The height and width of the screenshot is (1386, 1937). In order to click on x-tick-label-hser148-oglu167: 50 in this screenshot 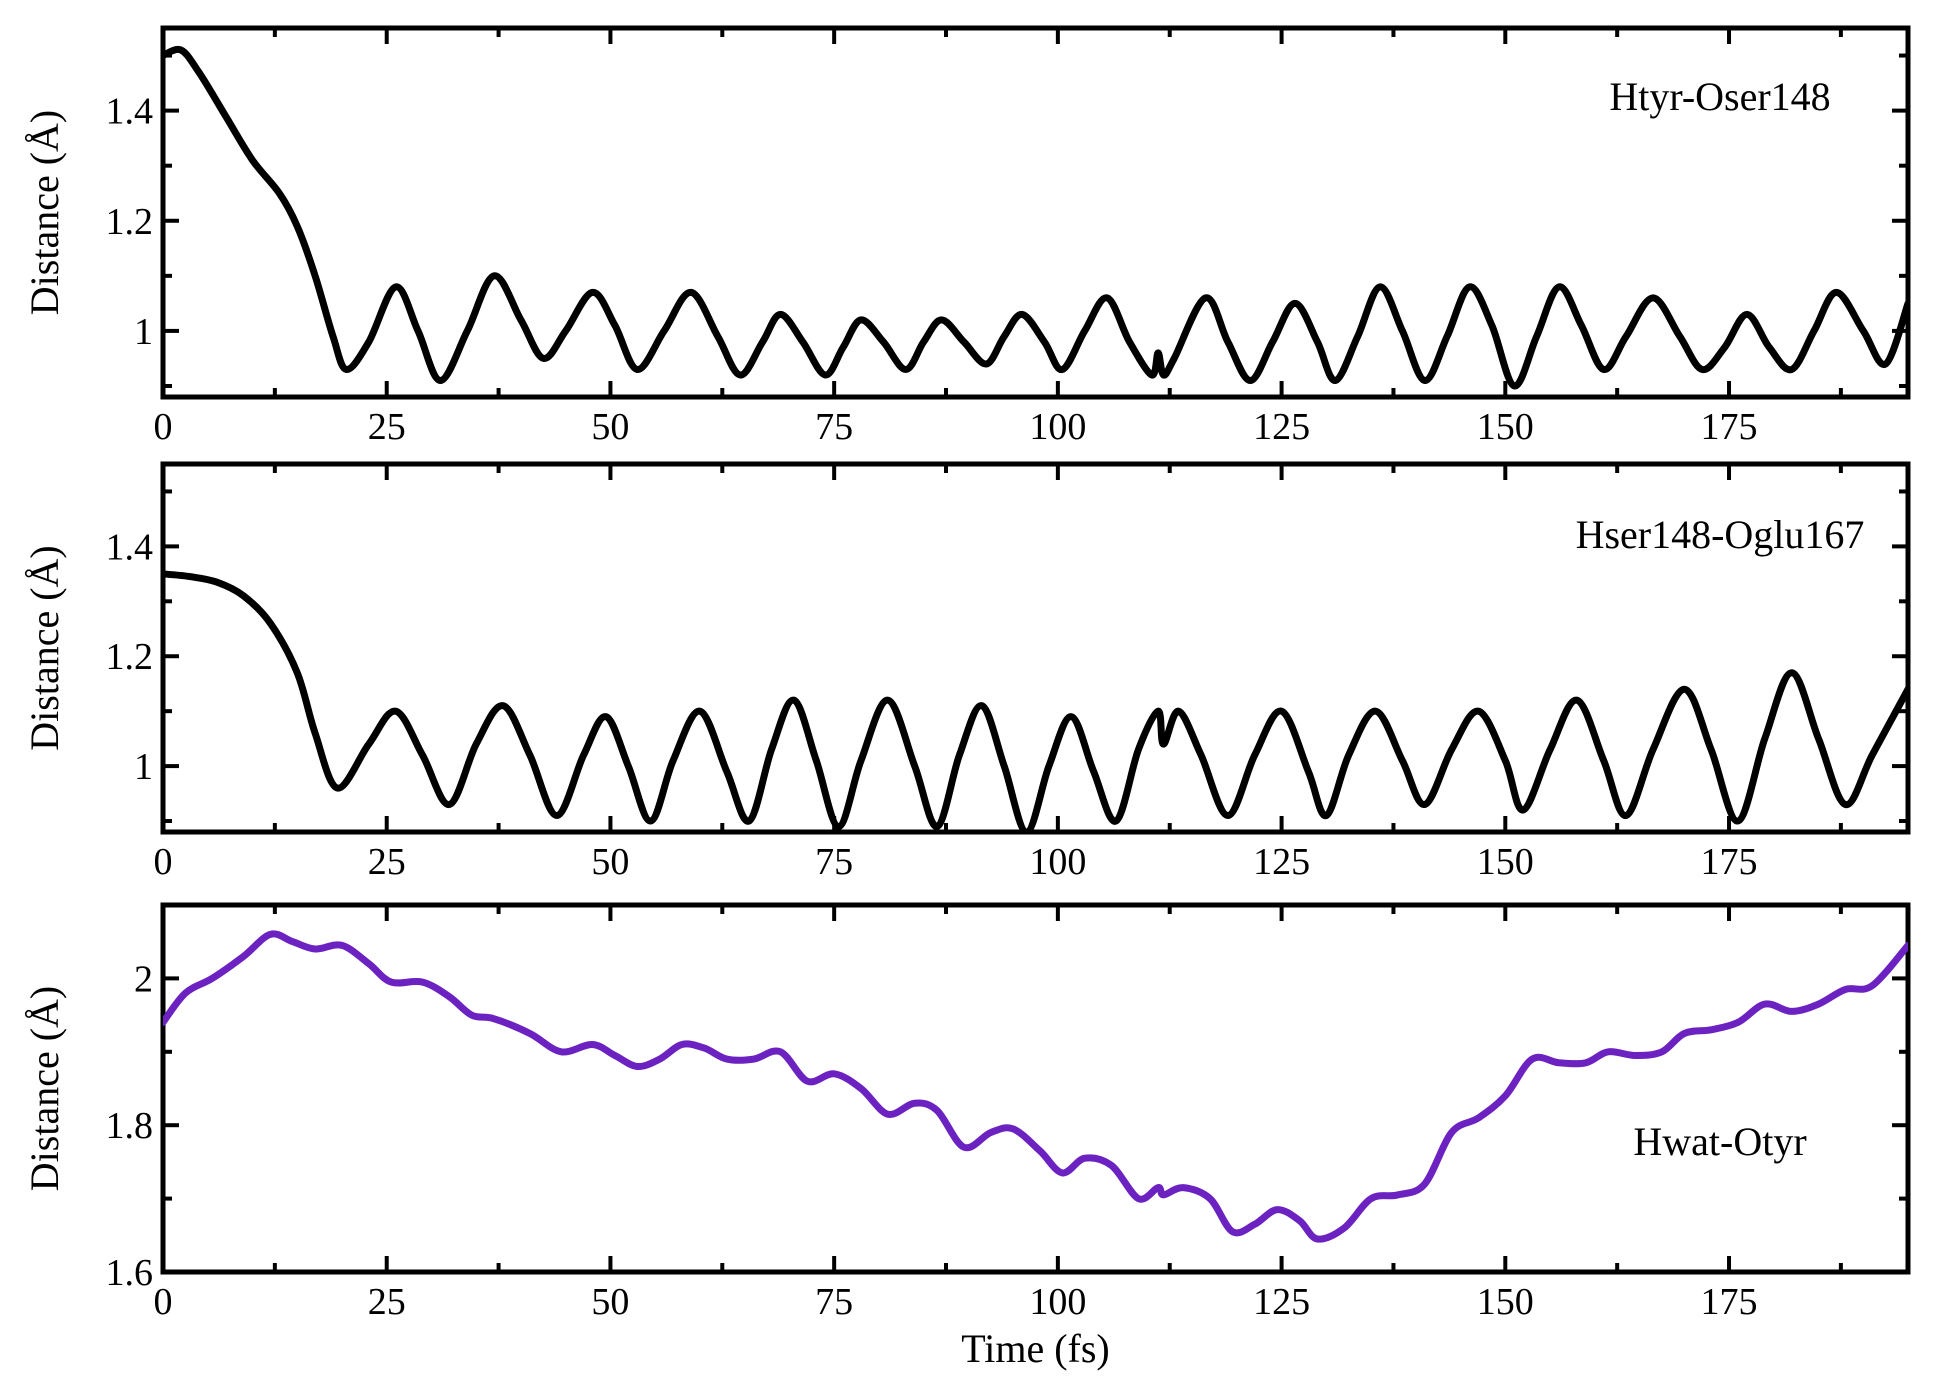, I will do `click(610, 862)`.